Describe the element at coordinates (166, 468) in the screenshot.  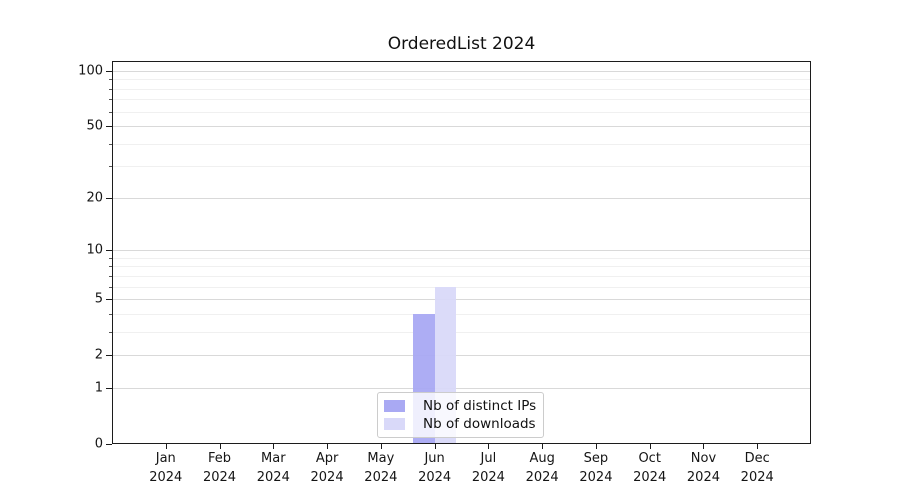
I see `x-tick-label: Jan 2024` at that location.